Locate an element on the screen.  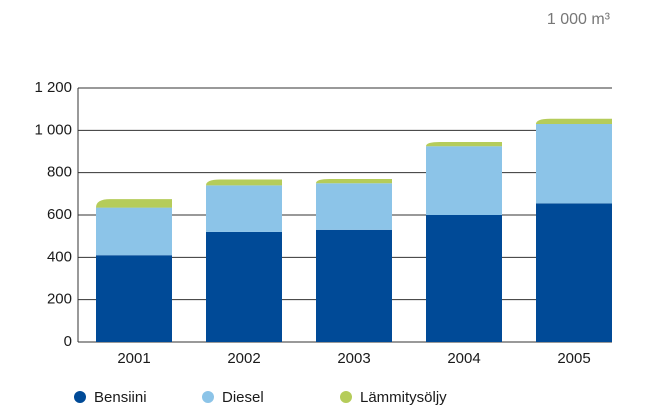
y-tick-label: 600 is located at coordinates (59, 214).